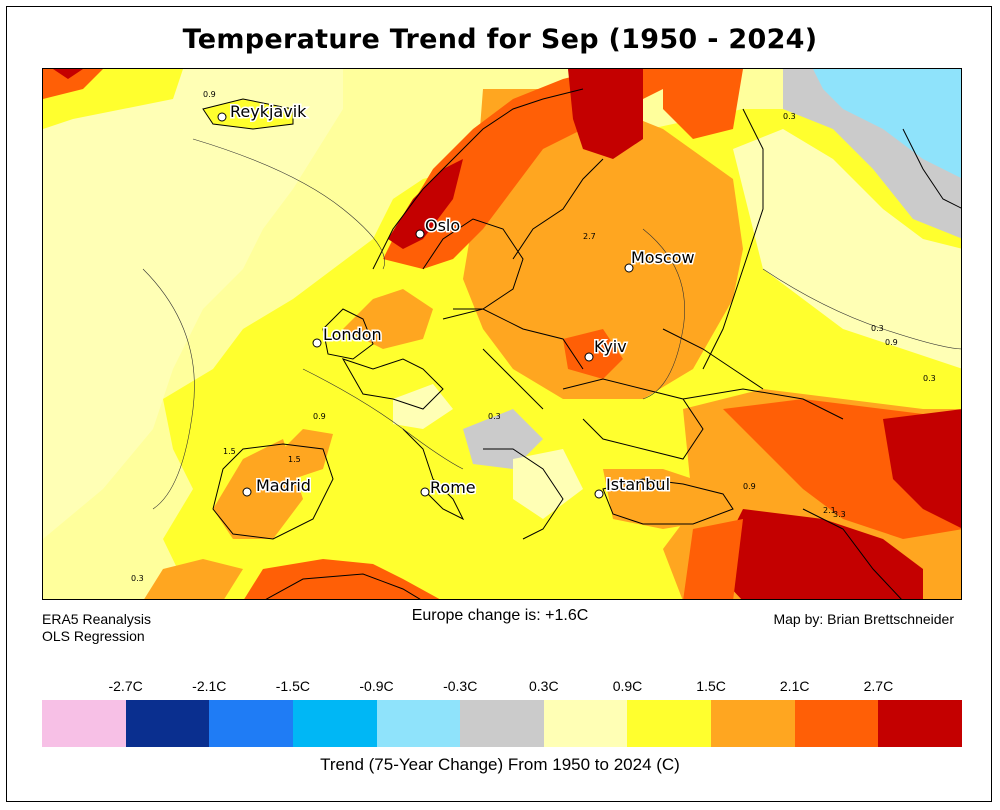  What do you see at coordinates (544, 686) in the screenshot?
I see `colorbar-tick: 0.3C` at bounding box center [544, 686].